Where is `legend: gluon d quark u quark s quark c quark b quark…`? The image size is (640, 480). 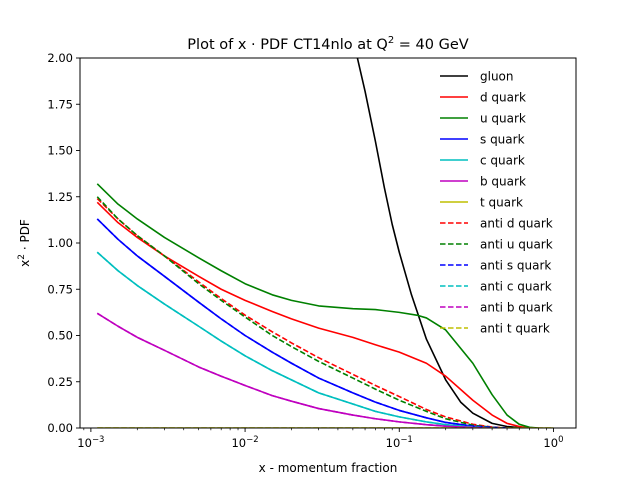 legend: gluon d quark u quark s quark c quark b quark… is located at coordinates (496, 203).